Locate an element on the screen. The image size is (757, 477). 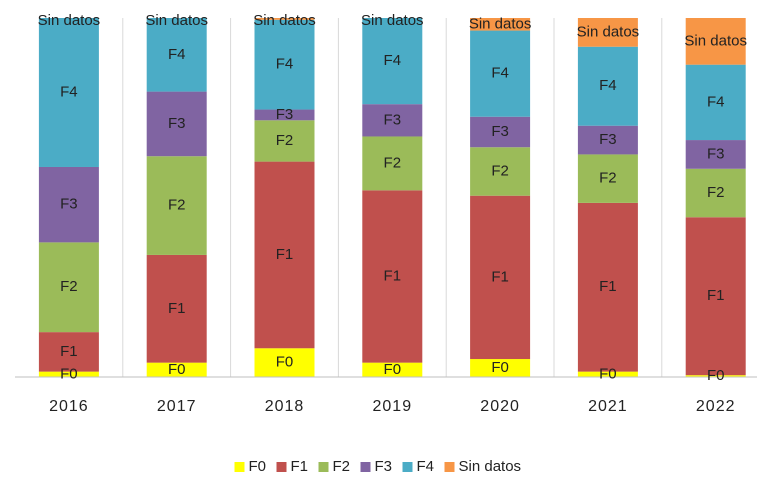
legend-label: F2 is located at coordinates (342, 466).